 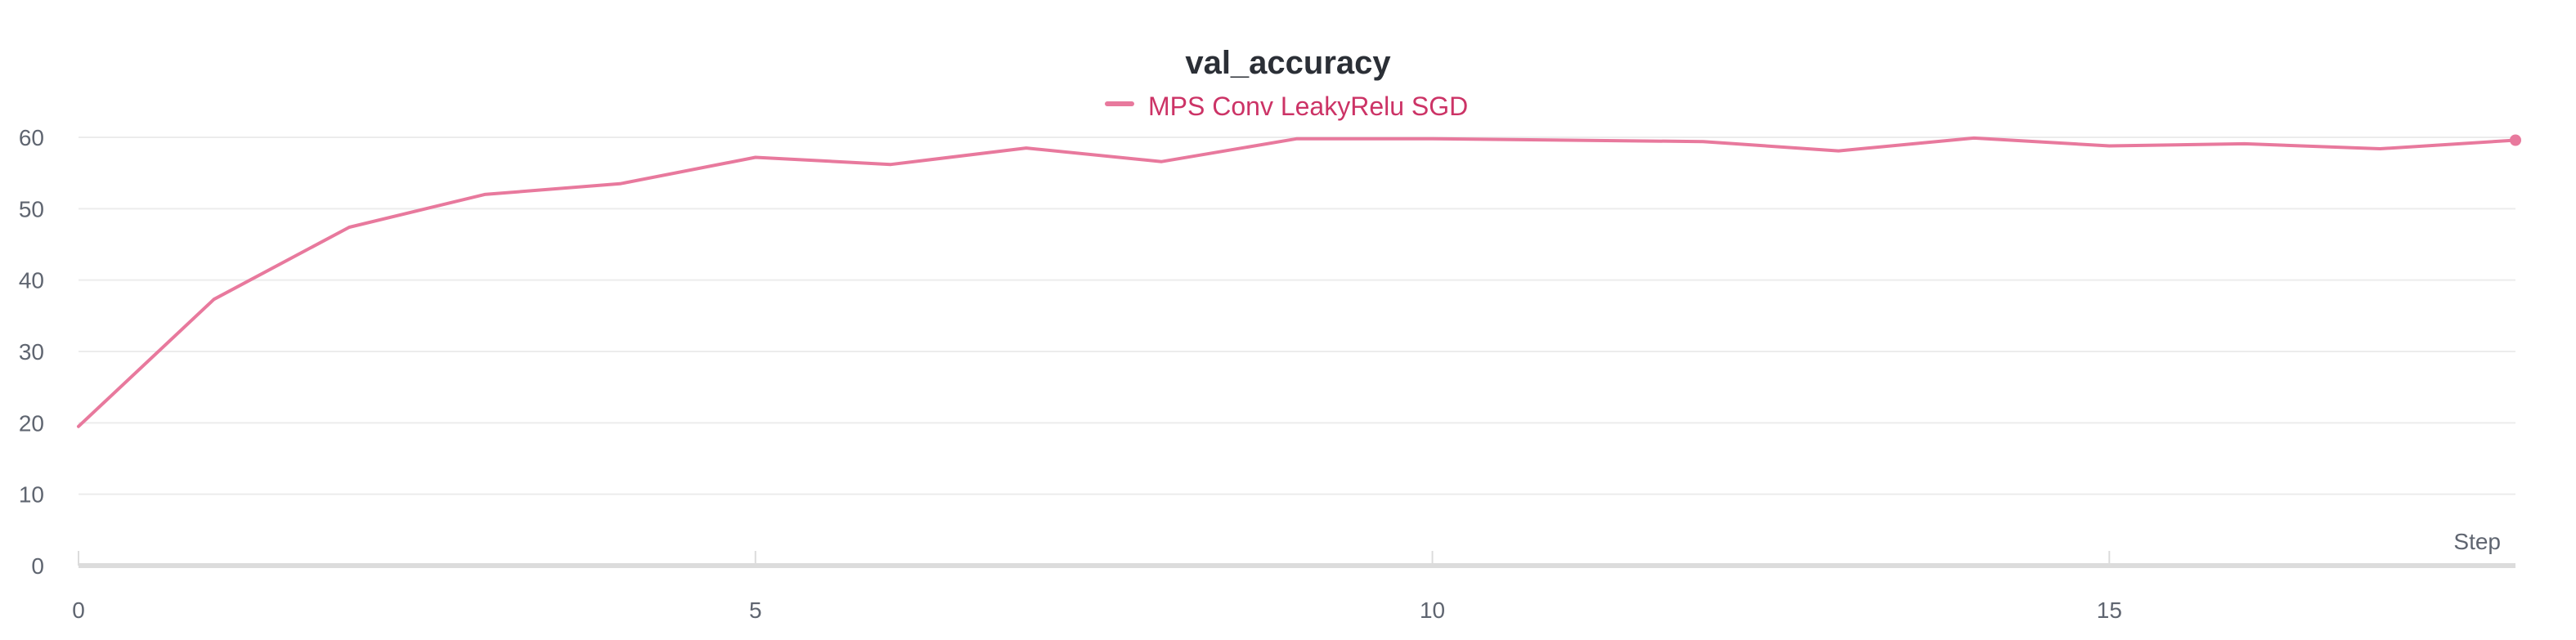 What do you see at coordinates (2477, 541) in the screenshot?
I see `x-axis-label: Step` at bounding box center [2477, 541].